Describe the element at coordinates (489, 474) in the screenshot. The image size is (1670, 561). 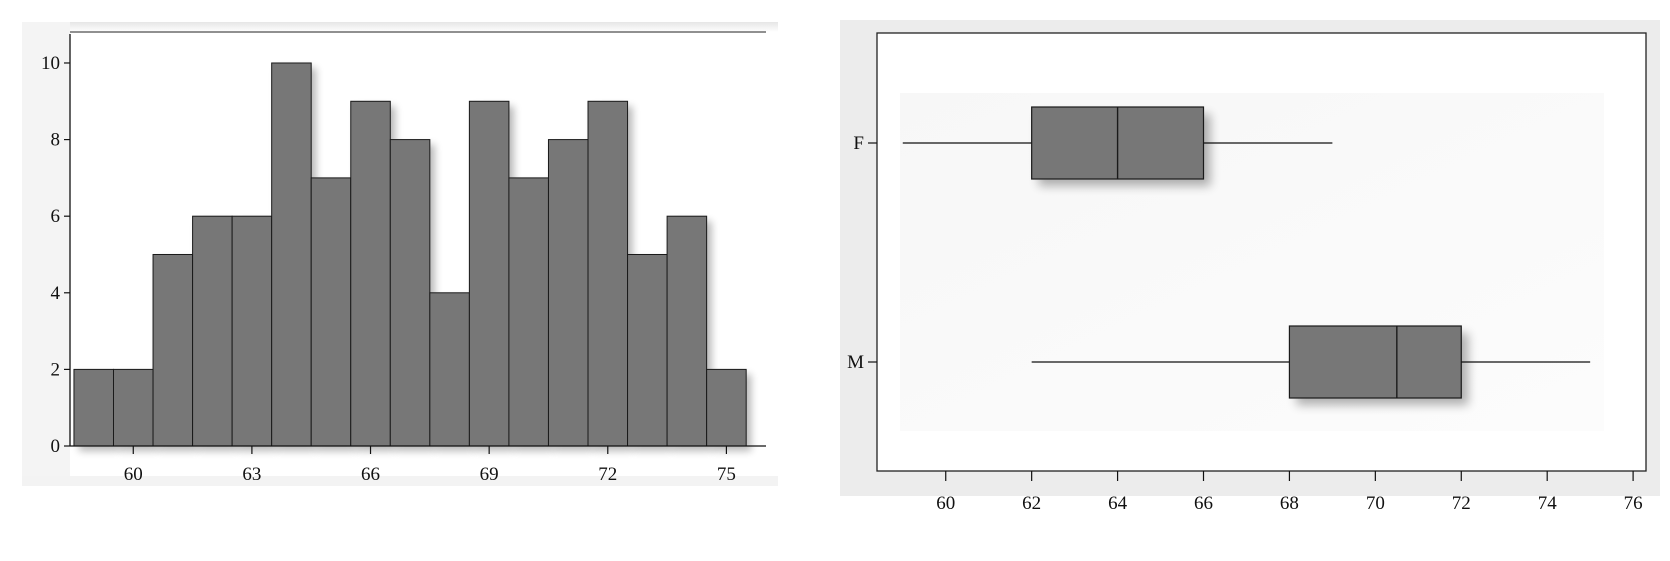
I see `histogram-x-tick-label: 69` at that location.